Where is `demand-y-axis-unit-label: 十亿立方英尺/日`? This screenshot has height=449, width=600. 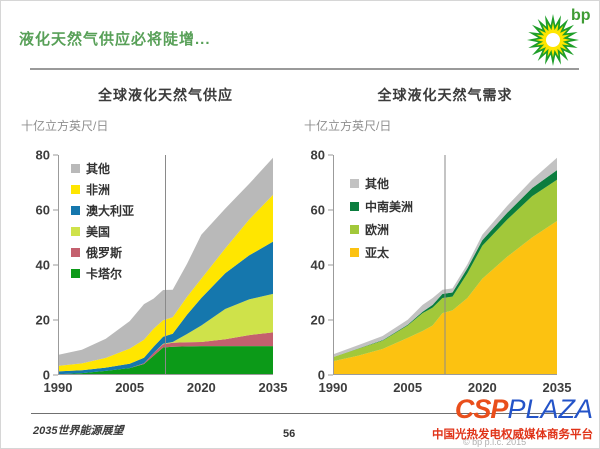 demand-y-axis-unit-label: 十亿立方英尺/日 is located at coordinates (348, 126).